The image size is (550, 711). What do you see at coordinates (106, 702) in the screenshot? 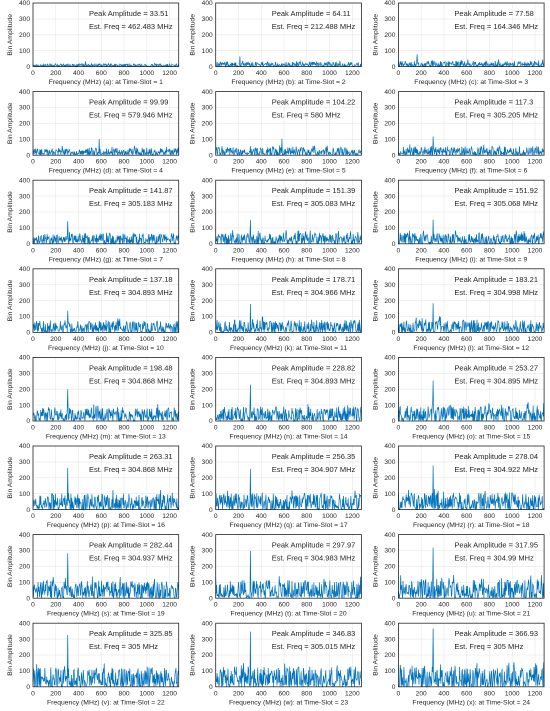
I see `x-axis-caption: Frequency (MHz) (v): at Time-Slot = 22` at bounding box center [106, 702].